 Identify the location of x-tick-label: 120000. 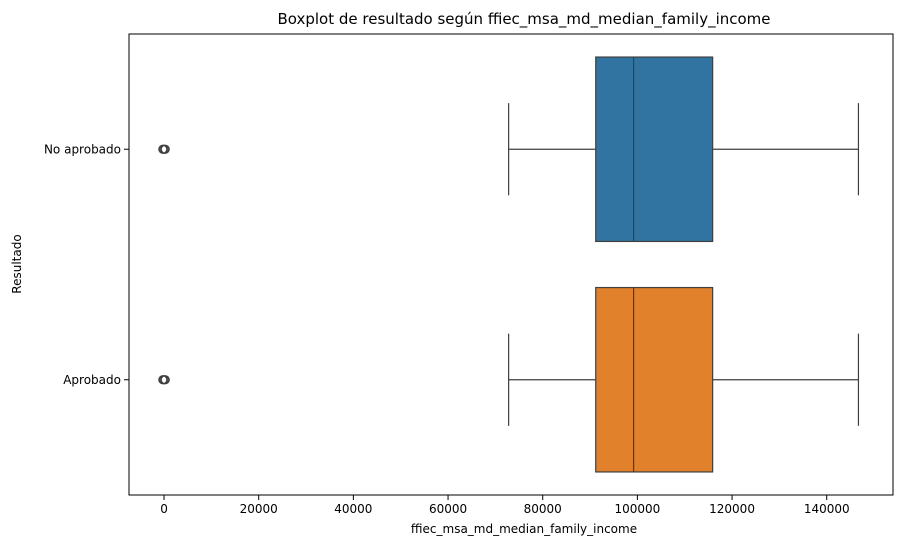
(732, 509).